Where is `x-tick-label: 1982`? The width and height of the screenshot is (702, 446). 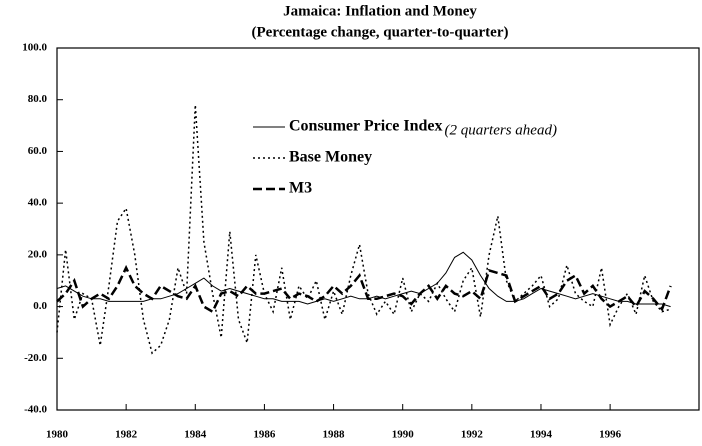
x-tick-label: 1982 is located at coordinates (126, 435).